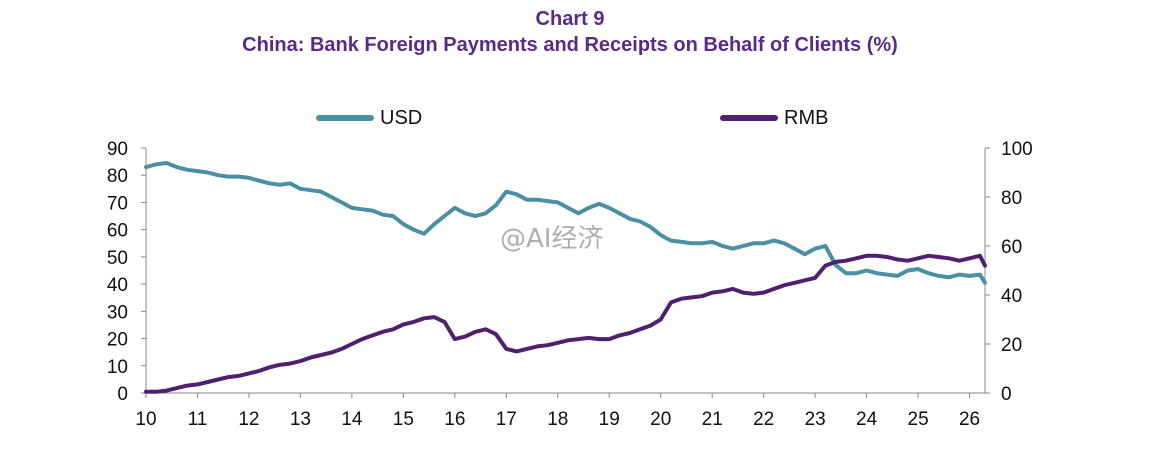 The height and width of the screenshot is (459, 1170). I want to click on legend-usd: USD, so click(369, 118).